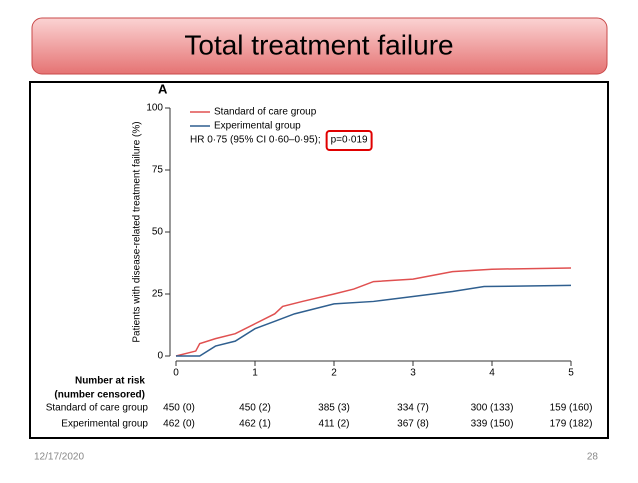  Describe the element at coordinates (571, 373) in the screenshot. I see `x-tick-label: 5` at that location.